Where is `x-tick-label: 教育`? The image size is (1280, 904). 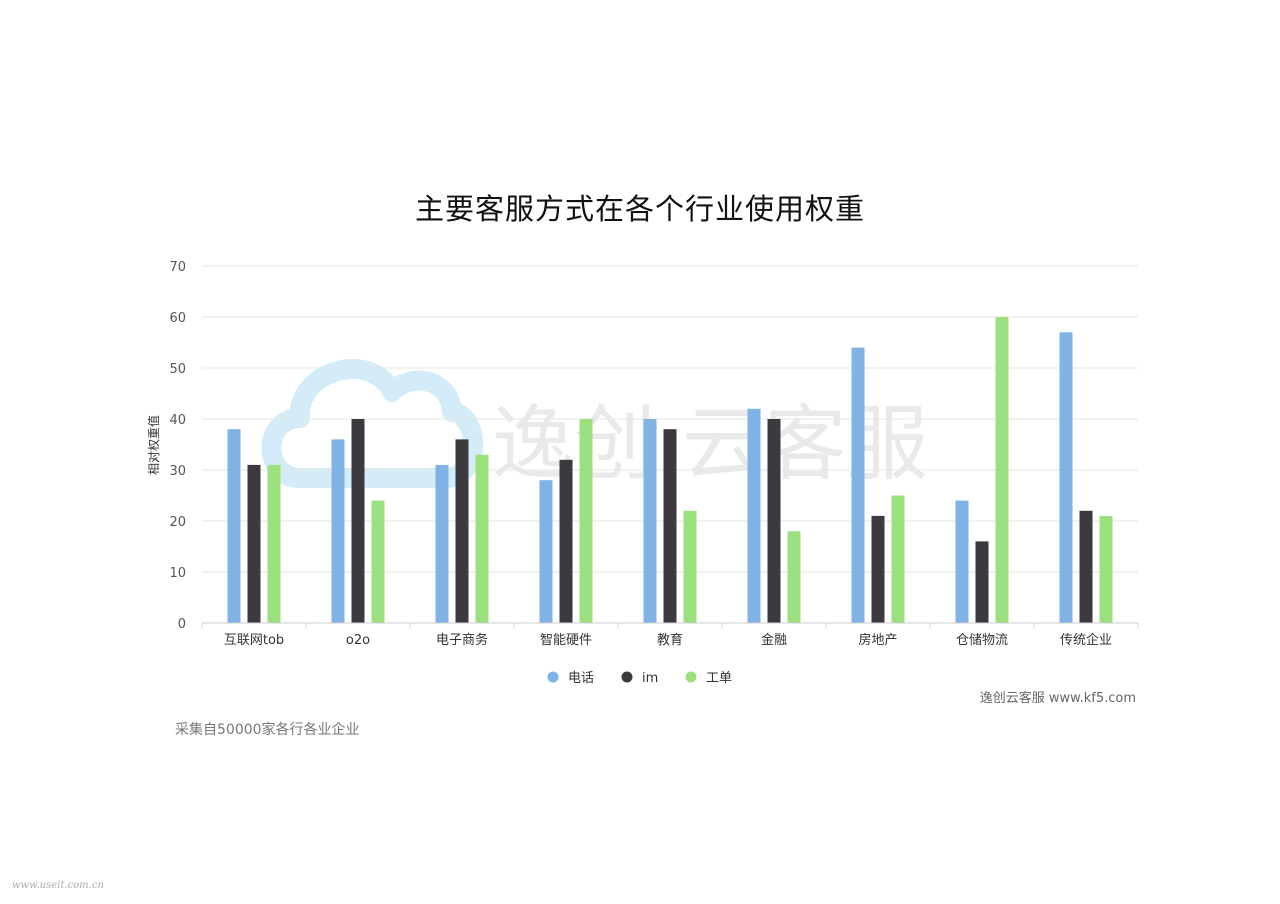 x-tick-label: 教育 is located at coordinates (670, 640).